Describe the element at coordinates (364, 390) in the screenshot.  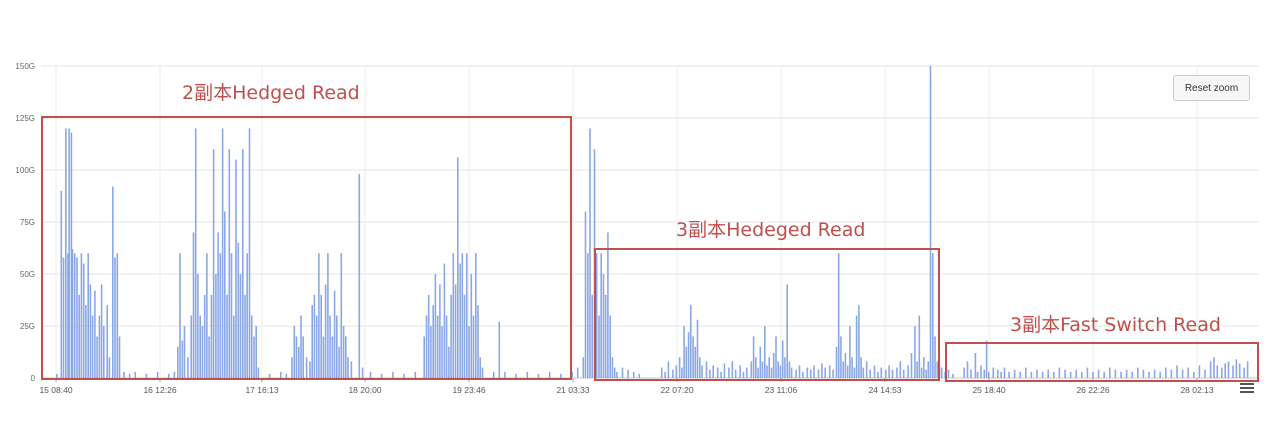
I see `x-tick-label: 18 20:00` at that location.